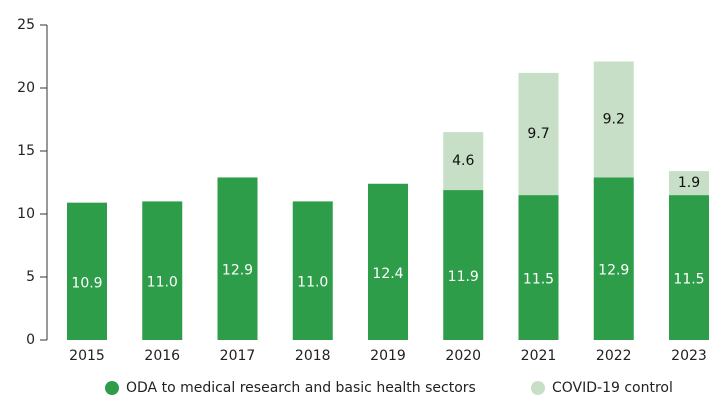  Describe the element at coordinates (612, 388) in the screenshot. I see `legend-label: COVID-19 control` at that location.